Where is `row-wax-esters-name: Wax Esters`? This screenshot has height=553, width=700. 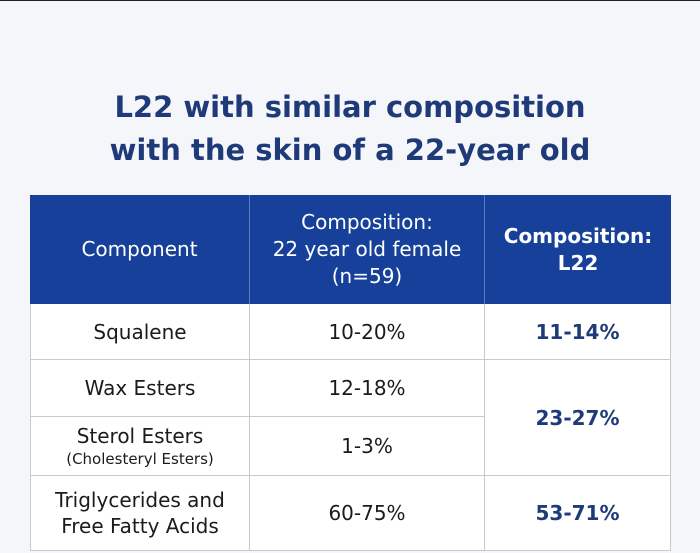 row-wax-esters-name: Wax Esters is located at coordinates (140, 388).